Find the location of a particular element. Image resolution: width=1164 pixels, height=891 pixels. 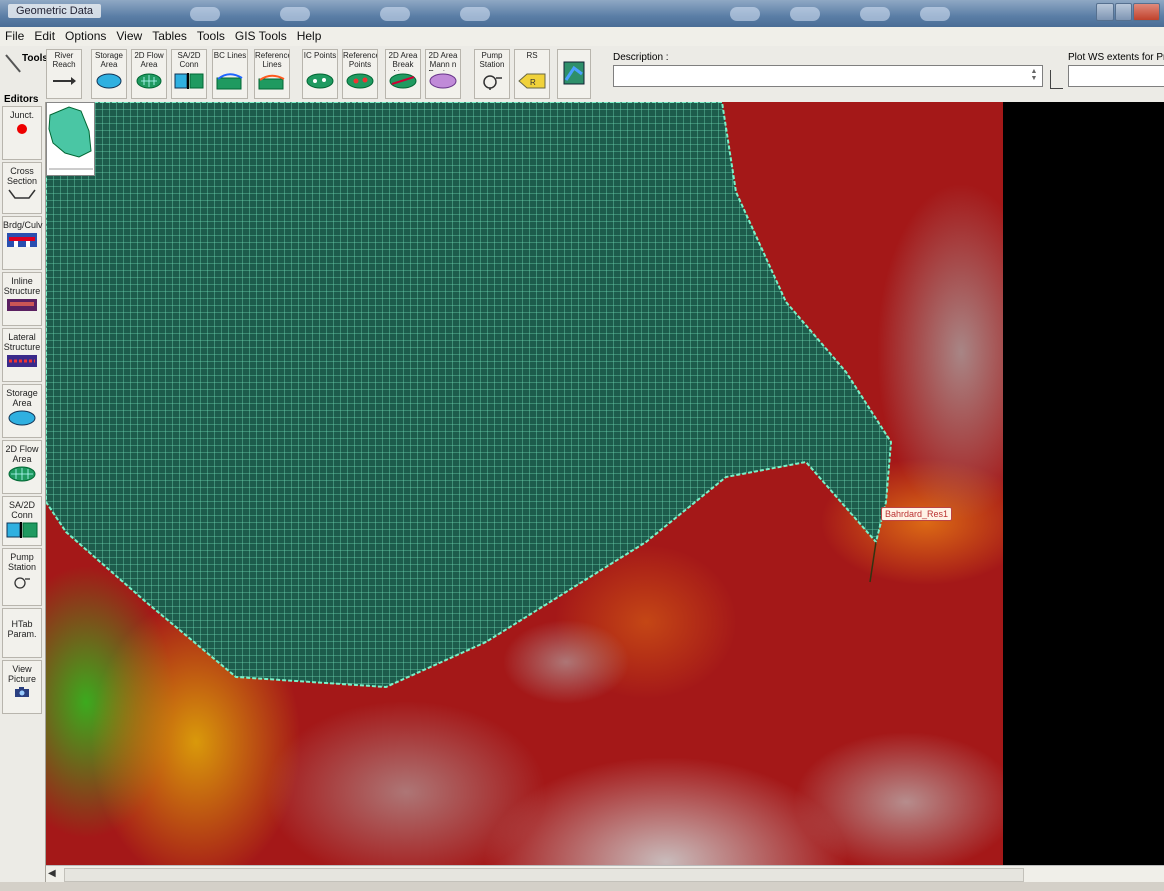

lateral-structure-editor-button: Lateral Structure is located at coordinates (22, 355).